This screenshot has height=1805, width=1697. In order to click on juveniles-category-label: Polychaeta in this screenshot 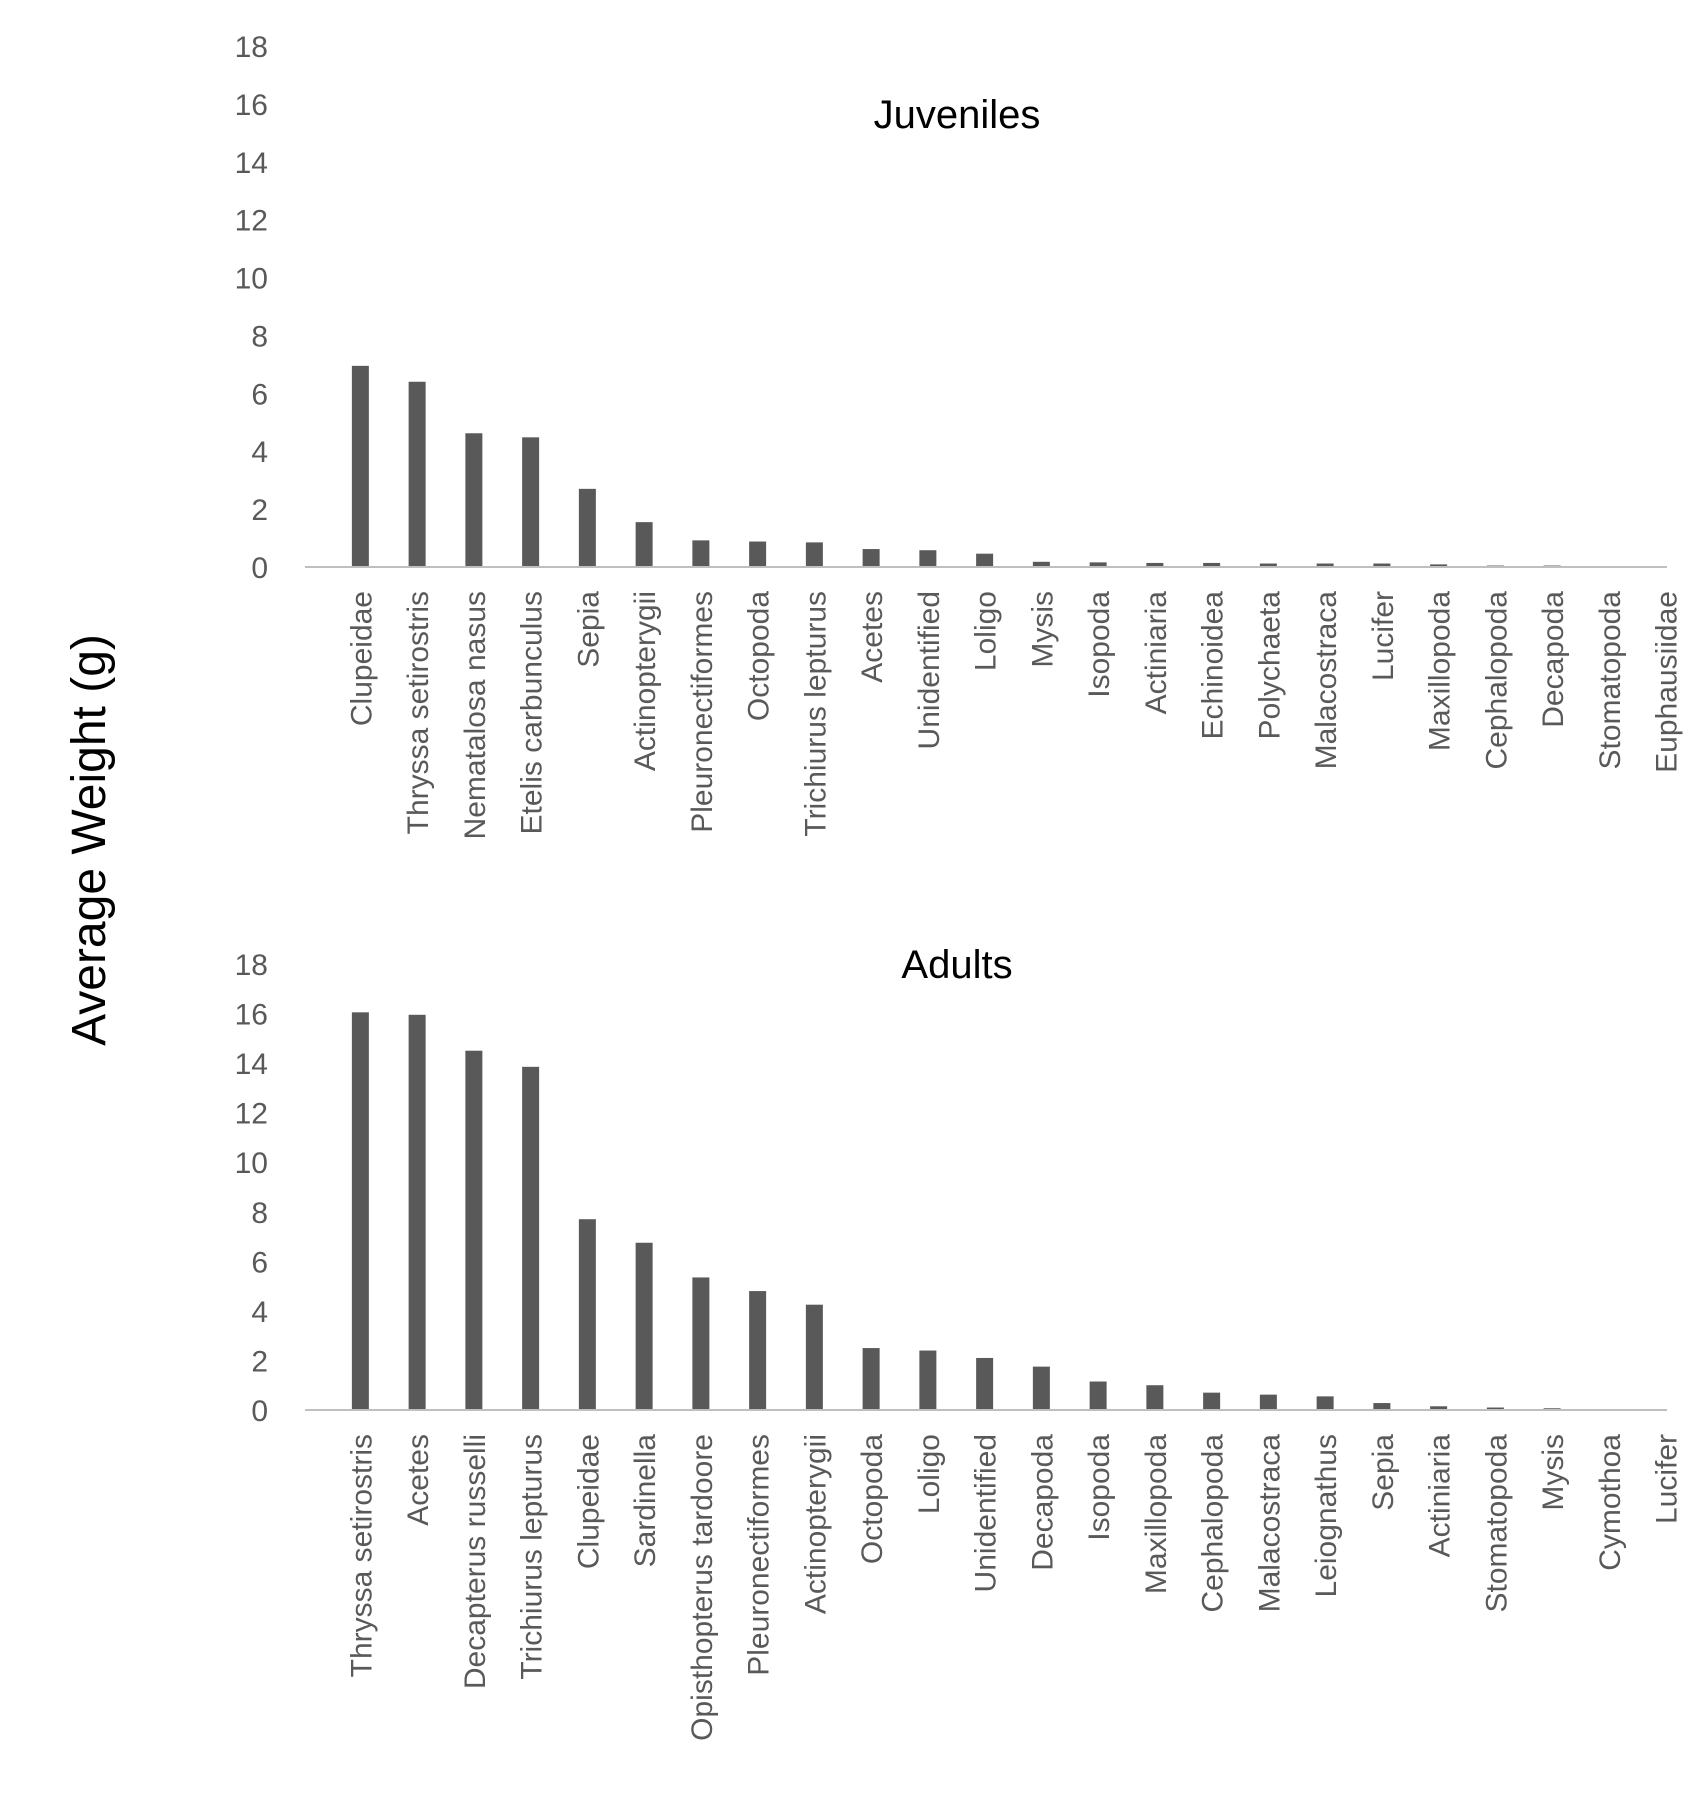, I will do `click(1269, 665)`.